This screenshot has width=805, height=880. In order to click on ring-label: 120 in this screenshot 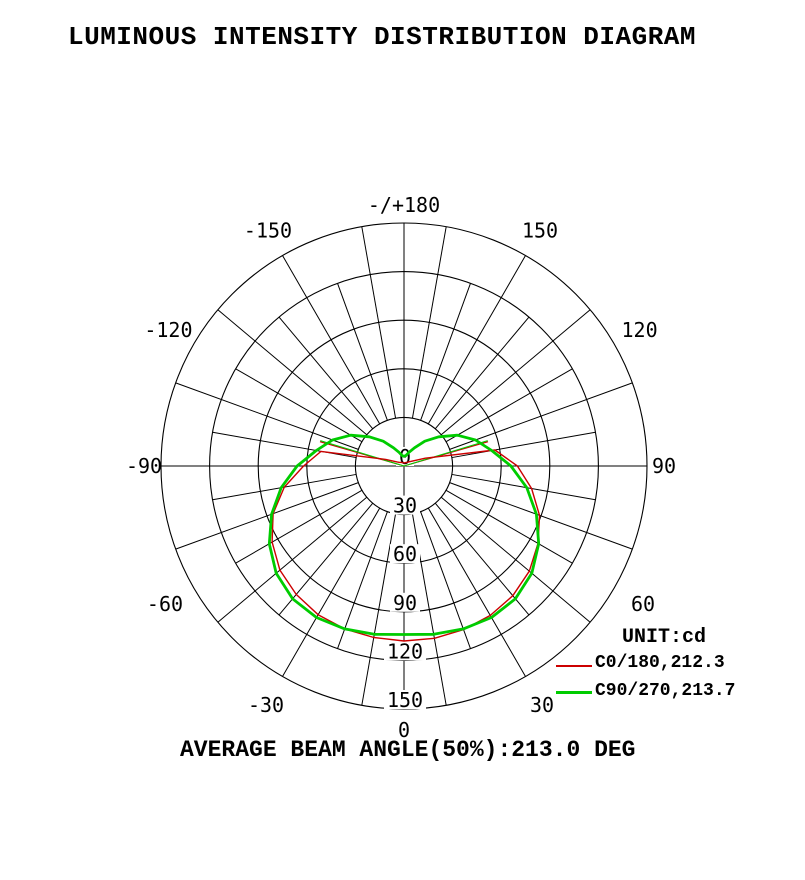, I will do `click(405, 651)`.